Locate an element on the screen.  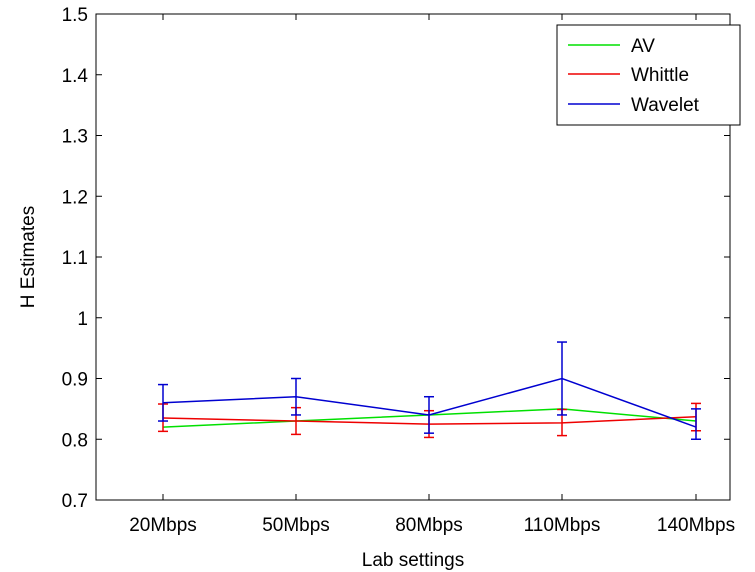
x-tick-label: 50Mbps is located at coordinates (296, 525).